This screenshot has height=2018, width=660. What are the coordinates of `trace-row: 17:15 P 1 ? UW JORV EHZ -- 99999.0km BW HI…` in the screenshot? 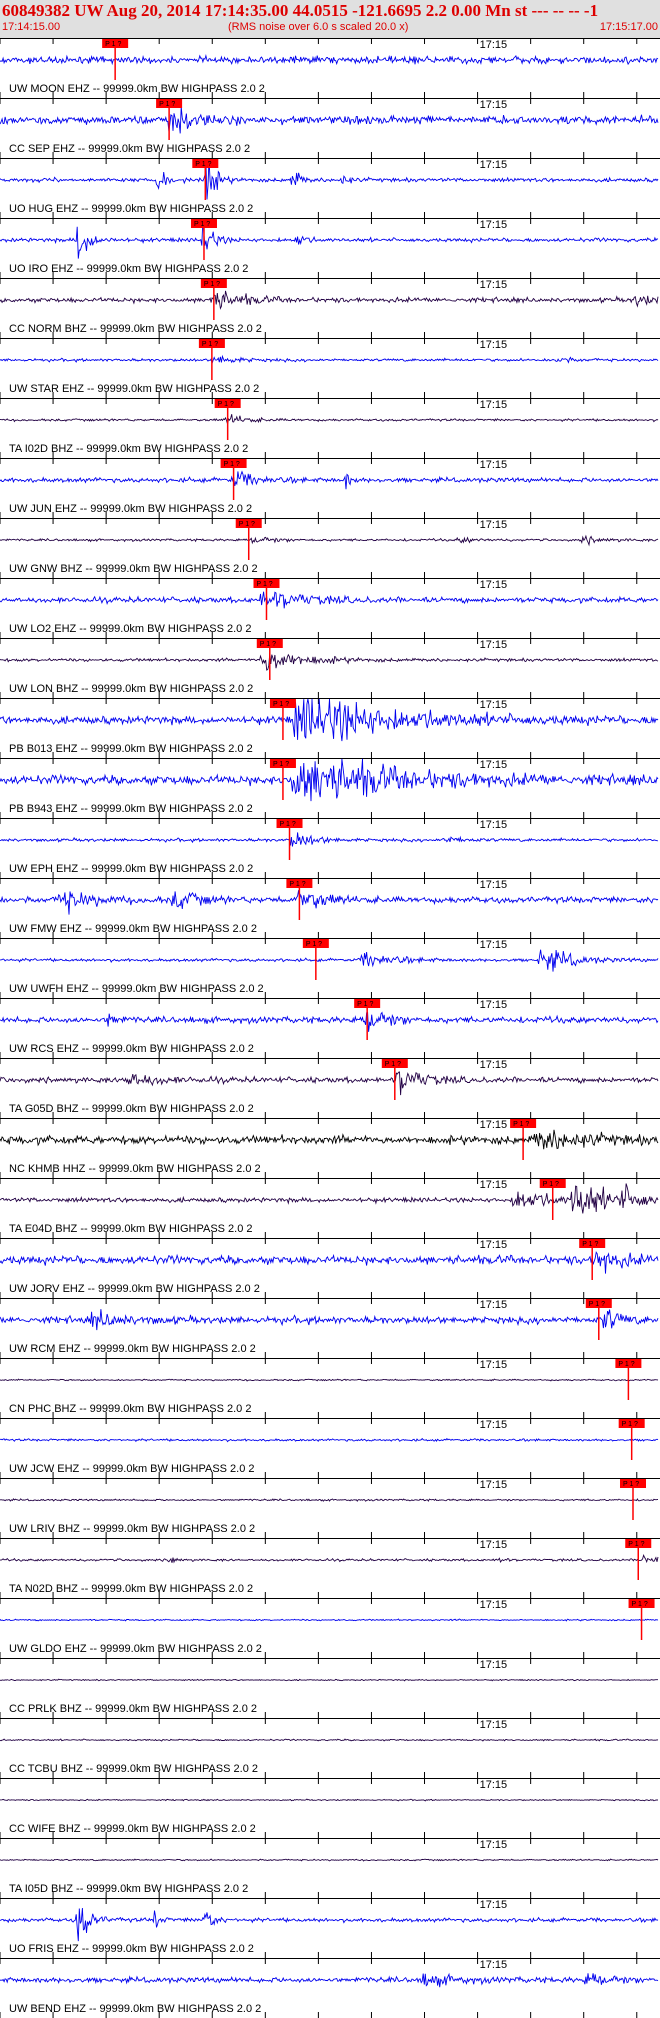 It's located at (330, 1268).